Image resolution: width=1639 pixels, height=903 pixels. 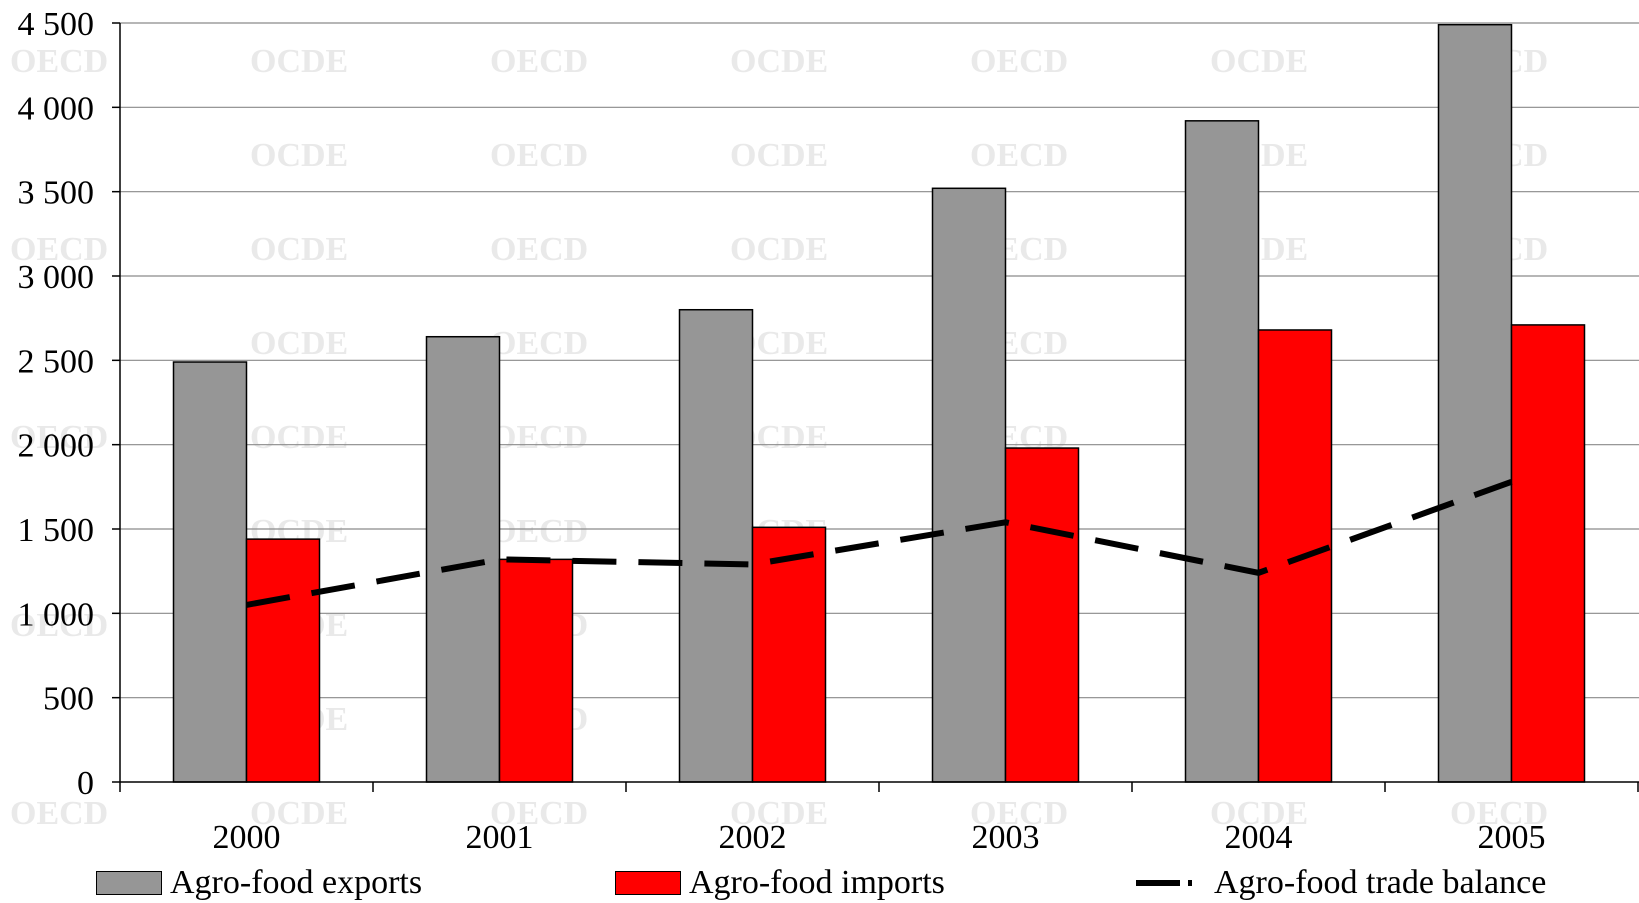 What do you see at coordinates (56, 446) in the screenshot?
I see `y-tick-label: 2 000` at bounding box center [56, 446].